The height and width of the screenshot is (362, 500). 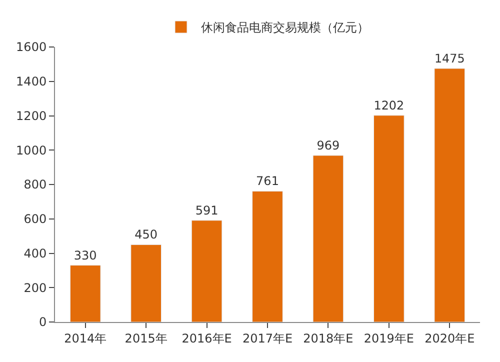 What do you see at coordinates (328, 145) in the screenshot?
I see `data-label: 969` at bounding box center [328, 145].